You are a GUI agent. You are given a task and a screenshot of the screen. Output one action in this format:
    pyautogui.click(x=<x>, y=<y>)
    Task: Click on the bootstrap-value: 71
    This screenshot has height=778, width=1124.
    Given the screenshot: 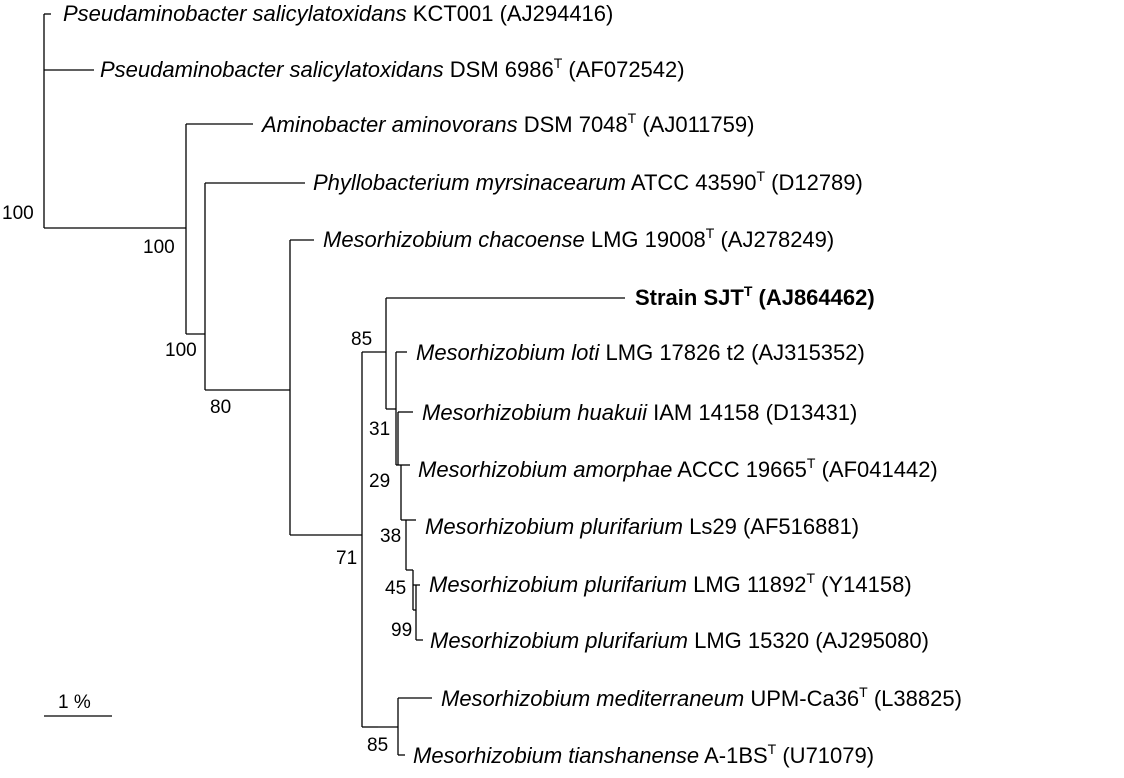 What is the action you would take?
    pyautogui.click(x=346, y=558)
    